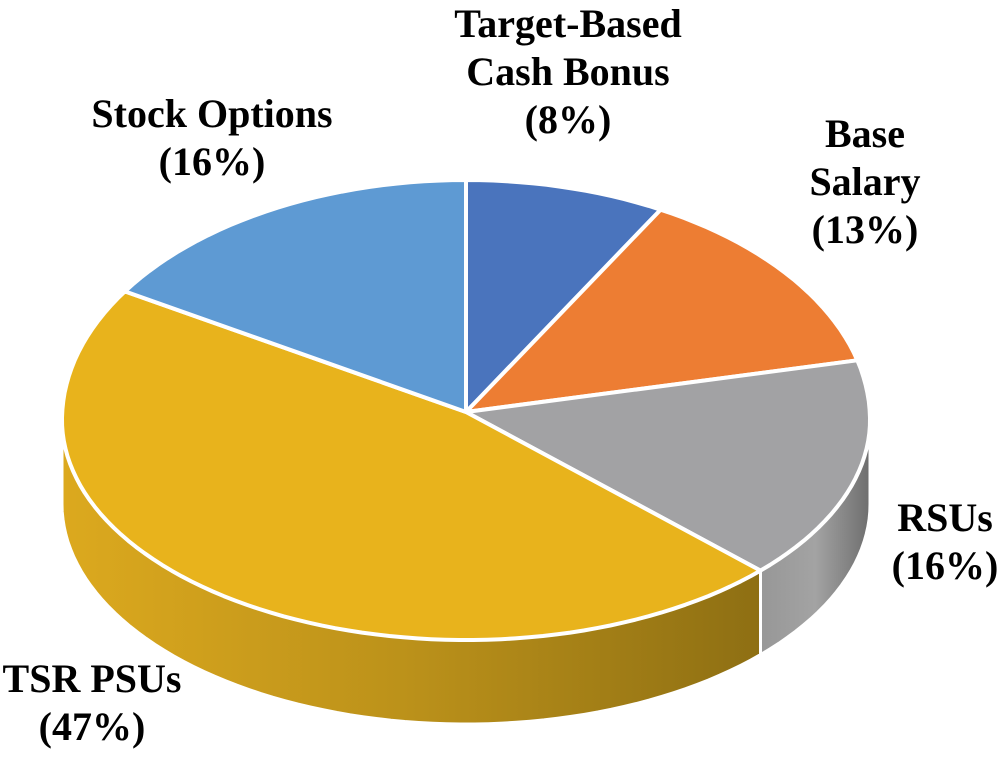  Describe the element at coordinates (295, 296) in the screenshot. I see `slice-stock-options` at that location.